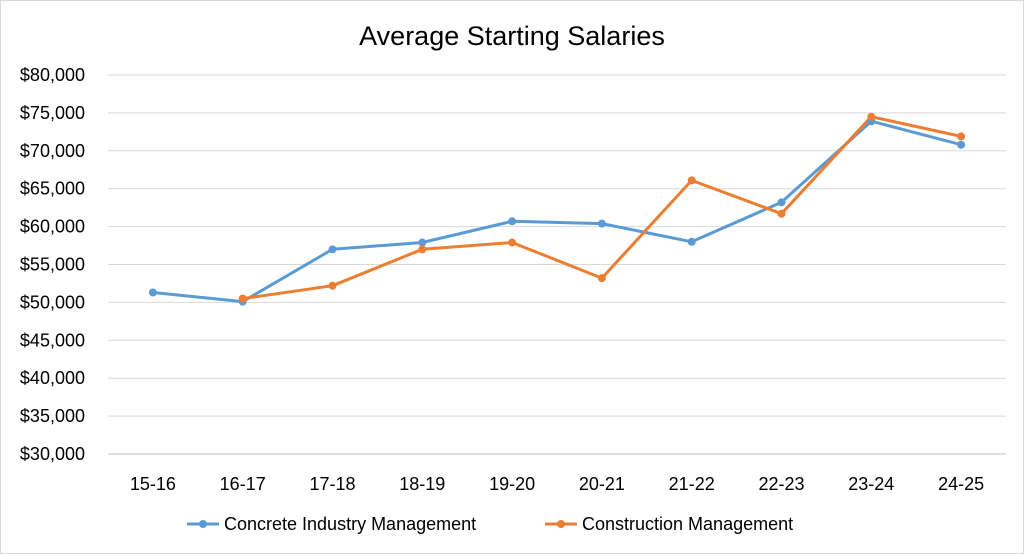  What do you see at coordinates (52, 416) in the screenshot?
I see `y-tick-label: $35,000` at bounding box center [52, 416].